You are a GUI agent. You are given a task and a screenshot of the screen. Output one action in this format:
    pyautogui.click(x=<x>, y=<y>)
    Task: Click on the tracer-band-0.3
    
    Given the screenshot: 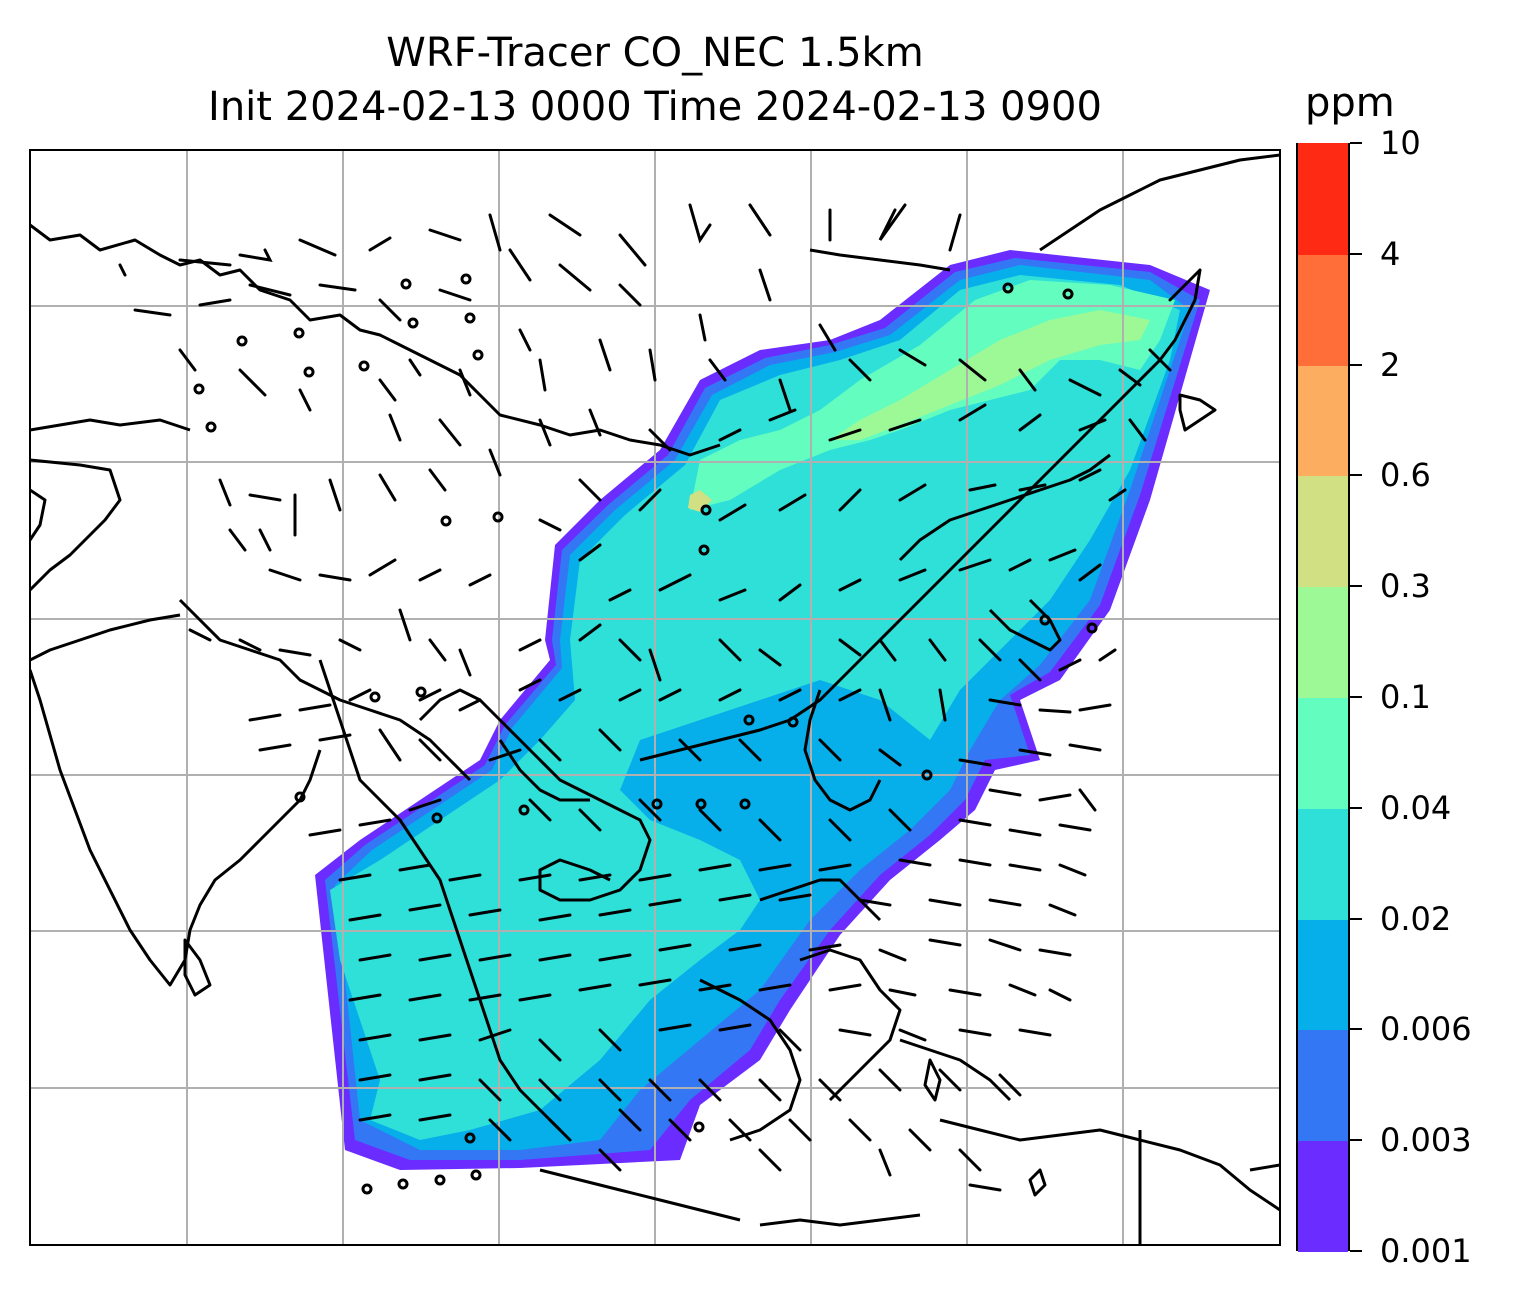 What is the action you would take?
    pyautogui.click(x=700, y=501)
    